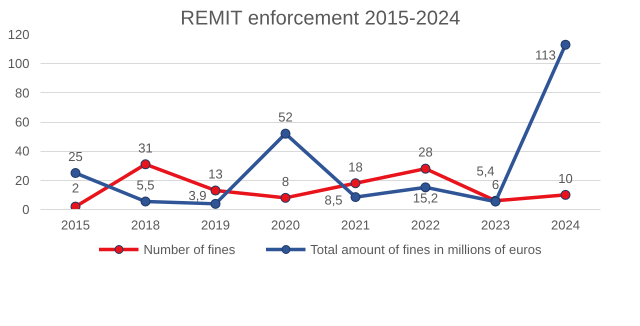  What do you see at coordinates (426, 249) in the screenshot?
I see `legend-label: Total amount of fines in millions of euros` at bounding box center [426, 249].